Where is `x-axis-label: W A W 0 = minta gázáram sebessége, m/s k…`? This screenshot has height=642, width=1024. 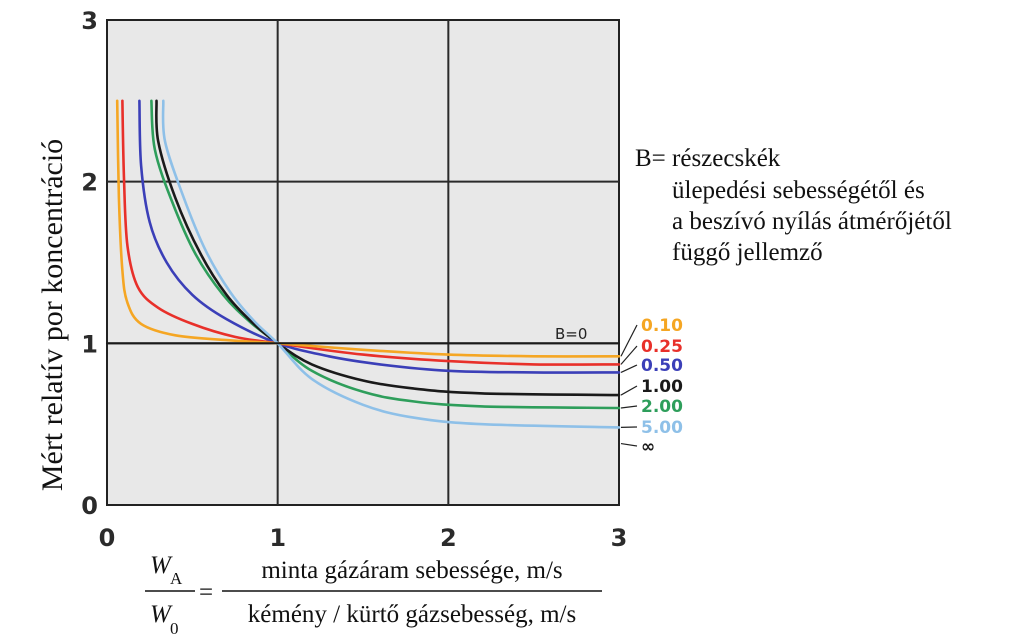 x-axis-label: W A W 0 = minta gázáram sebessége, m/s k… is located at coordinates (373, 595).